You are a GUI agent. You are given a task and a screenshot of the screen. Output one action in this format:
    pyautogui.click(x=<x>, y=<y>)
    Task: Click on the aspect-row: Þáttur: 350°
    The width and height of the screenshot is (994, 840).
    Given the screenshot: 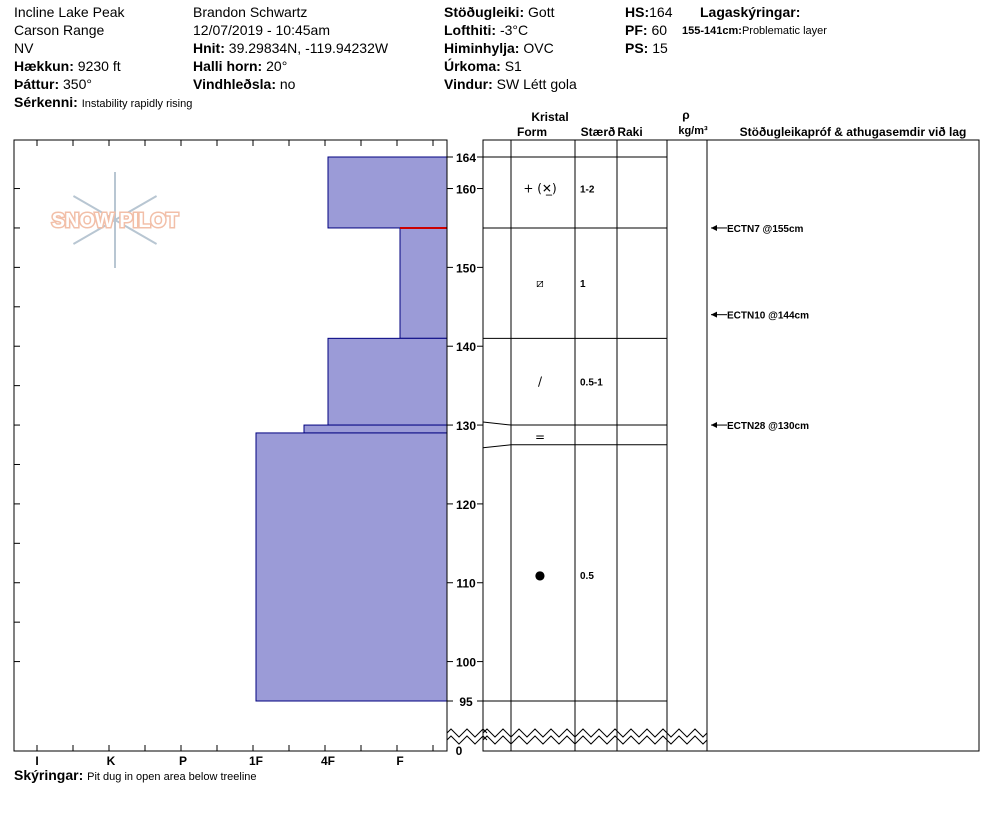 What is the action you would take?
    pyautogui.click(x=53, y=84)
    